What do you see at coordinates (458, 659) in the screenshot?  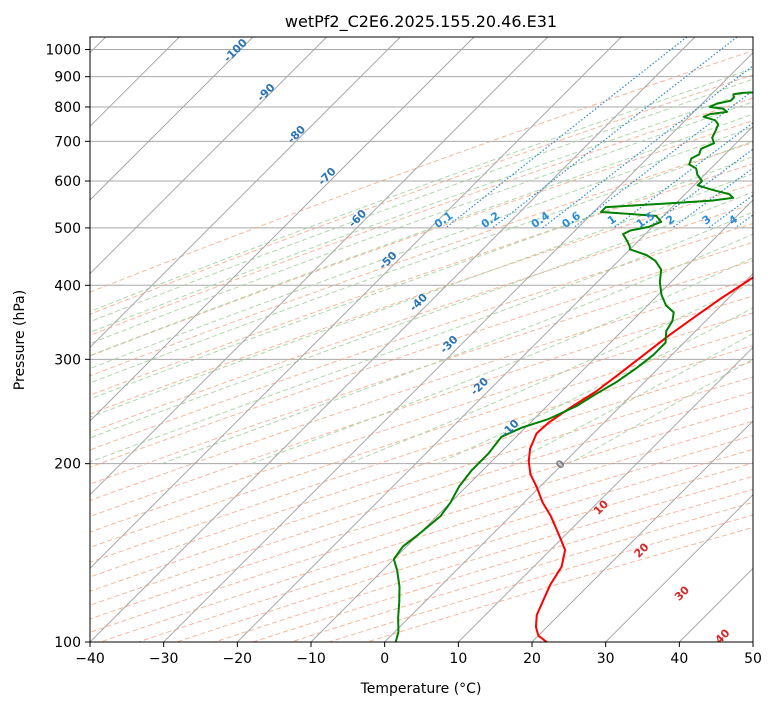 I see `x-tick-label: 10` at bounding box center [458, 659].